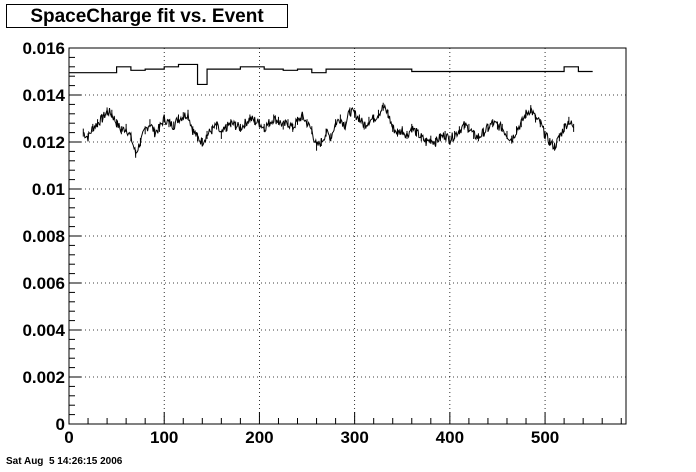 Image resolution: width=696 pixels, height=472 pixels. I want to click on x-tick-label-4: 400, so click(450, 437).